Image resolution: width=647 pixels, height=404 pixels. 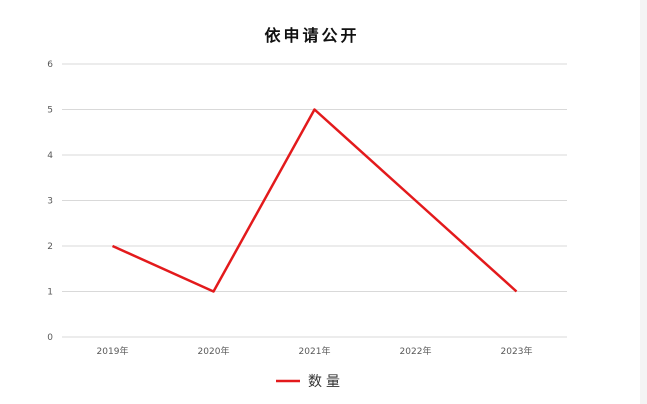 I want to click on x-tick-label: 2022年, so click(x=416, y=351).